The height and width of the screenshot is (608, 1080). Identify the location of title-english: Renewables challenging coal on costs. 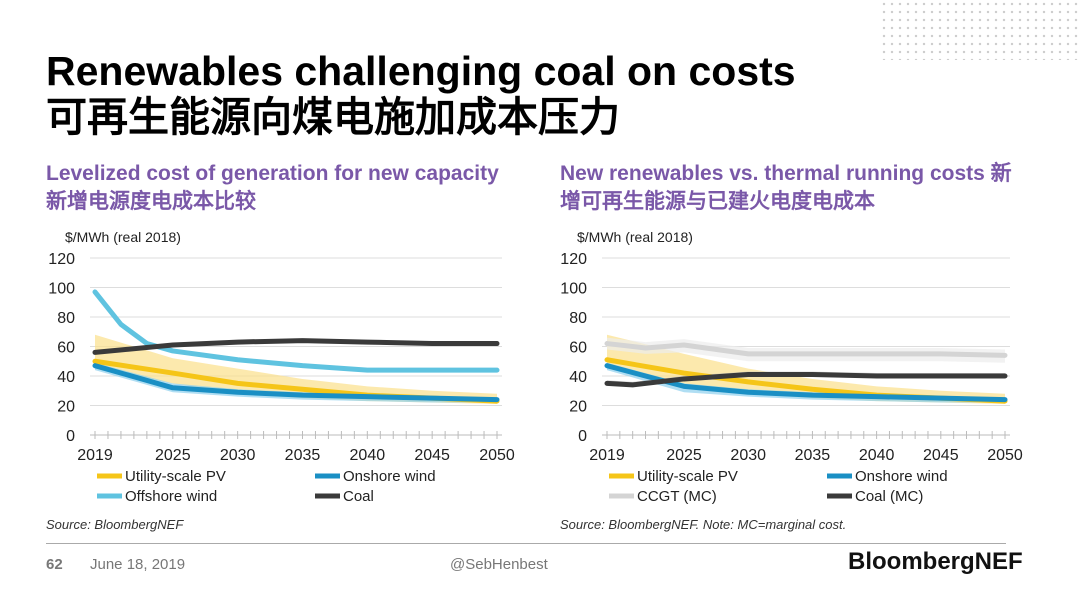
(421, 71).